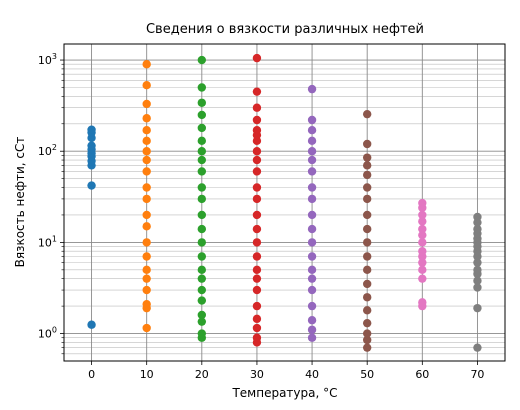 The image size is (520, 410). Describe the element at coordinates (47, 241) in the screenshot. I see `y-tick-label: 10¹` at that location.